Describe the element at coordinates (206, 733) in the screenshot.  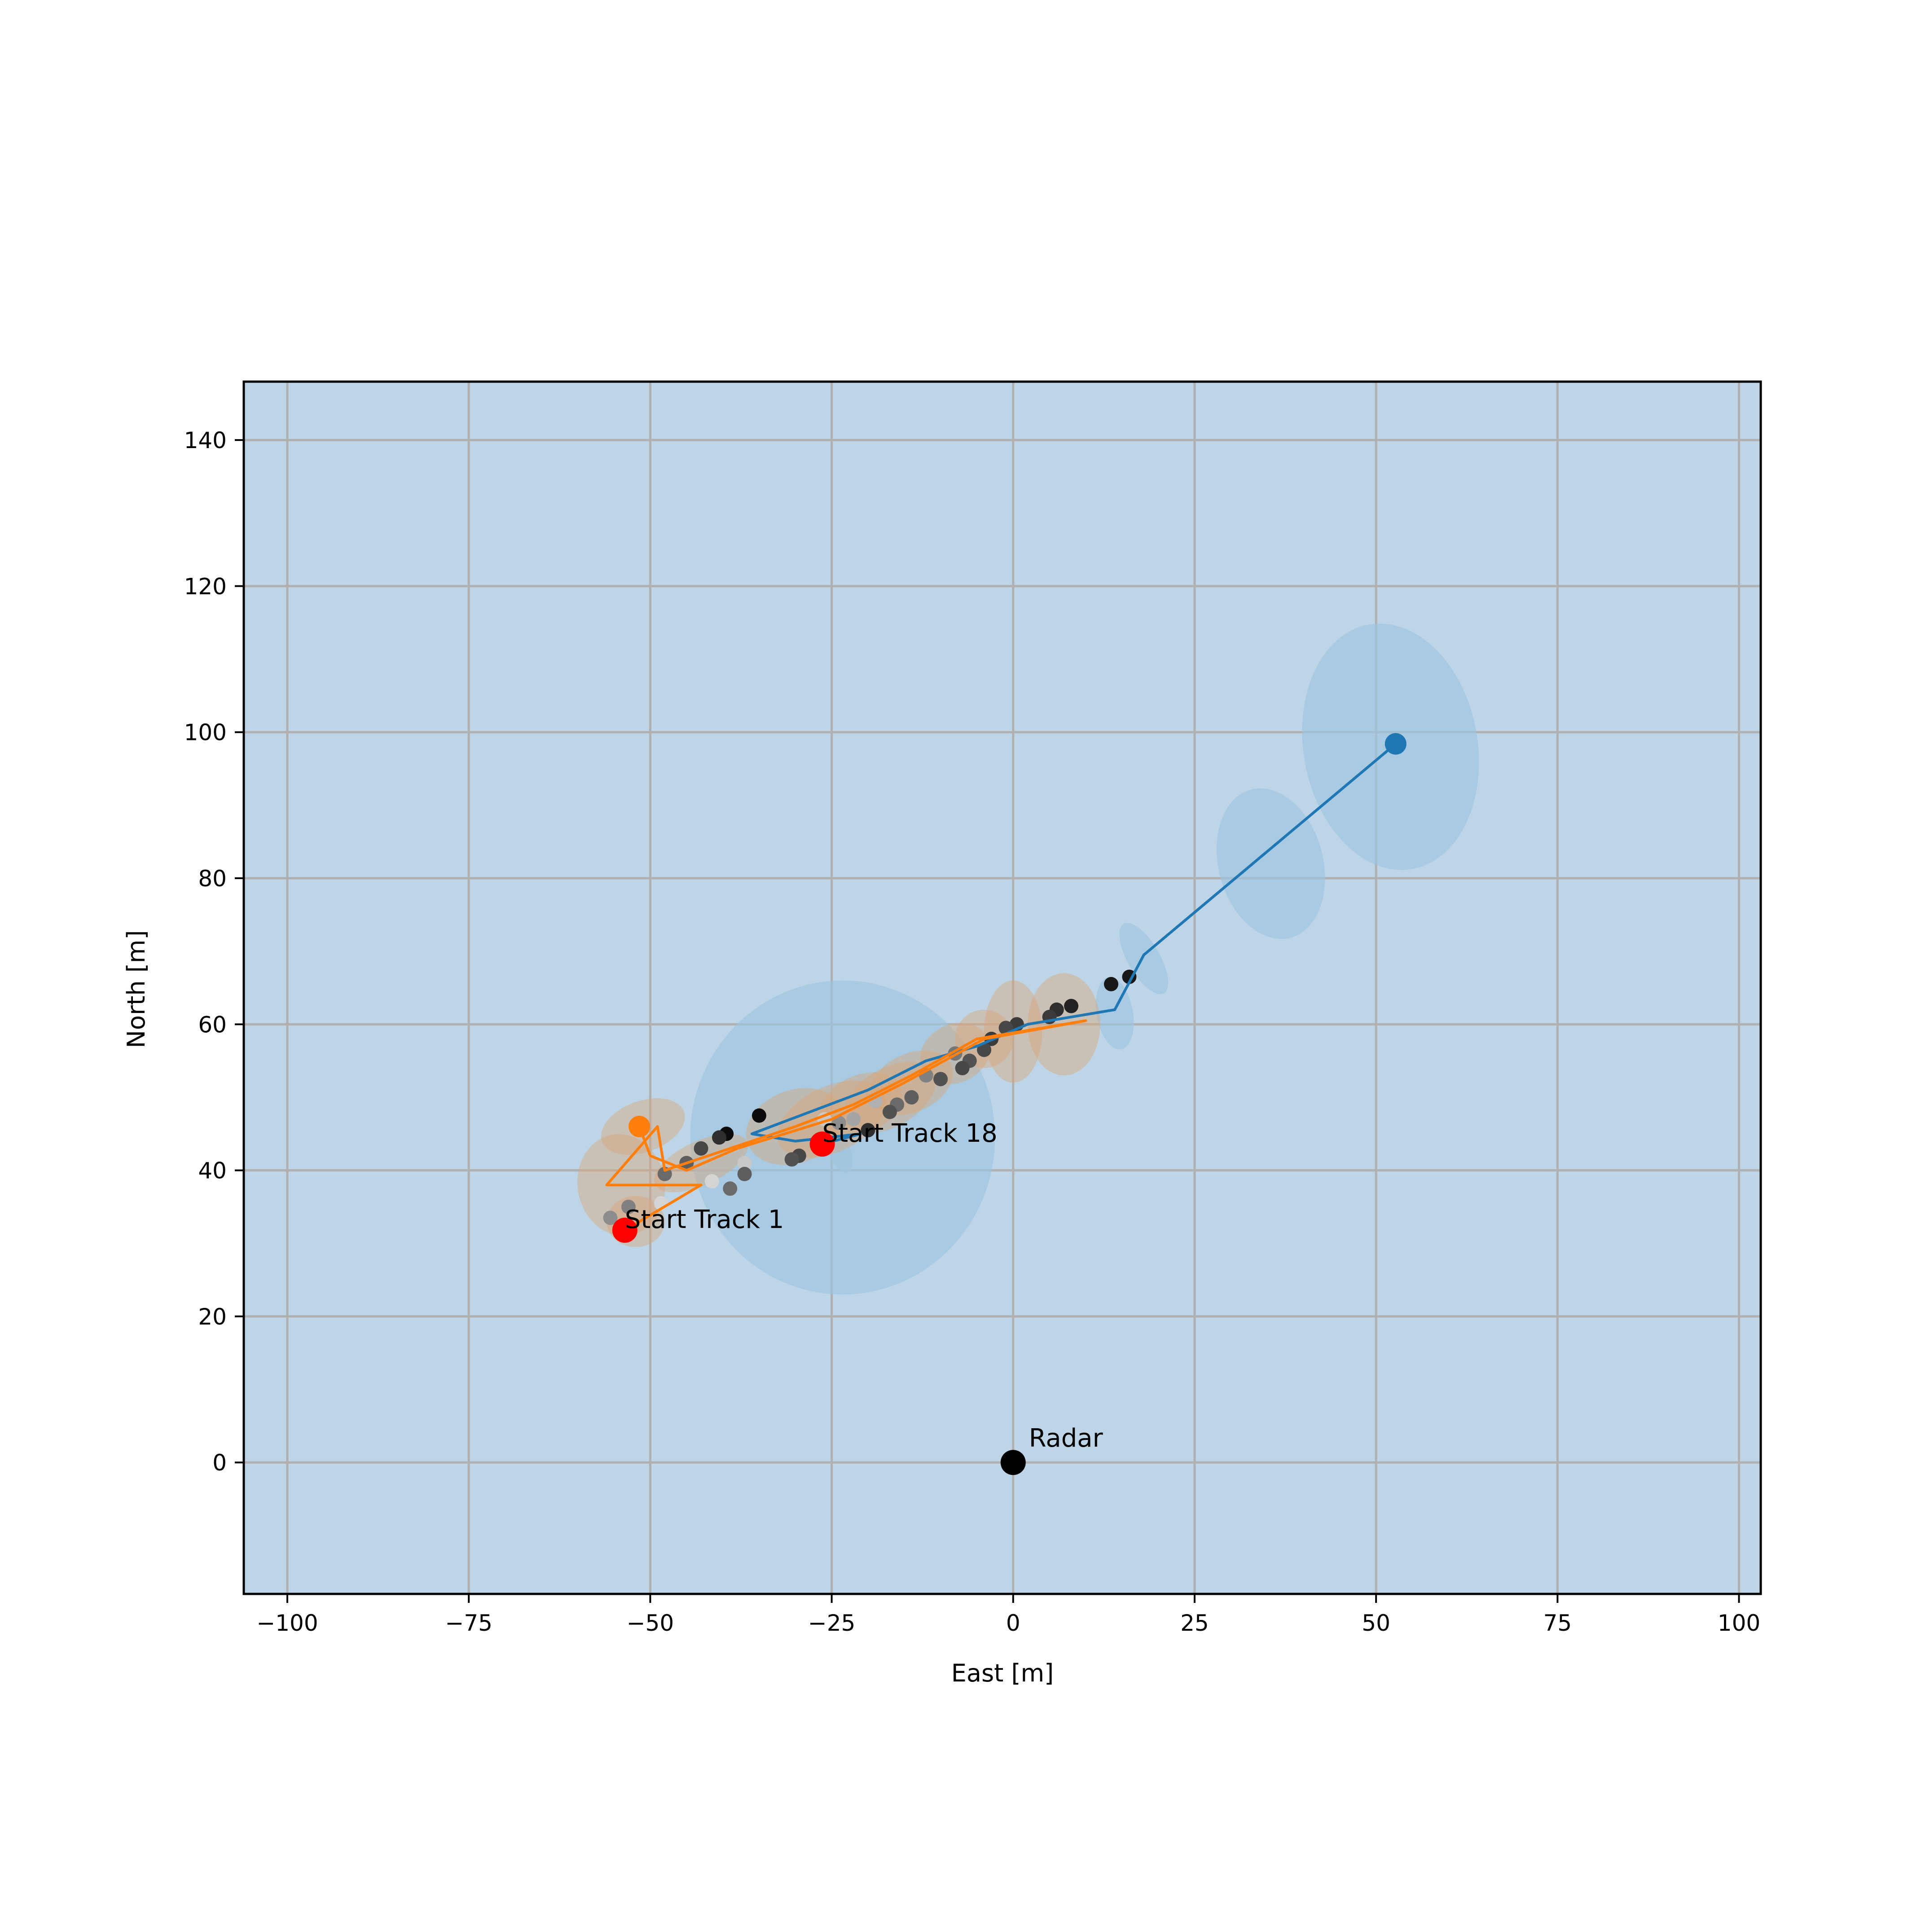
I see `y-tick-label: 100` at that location.